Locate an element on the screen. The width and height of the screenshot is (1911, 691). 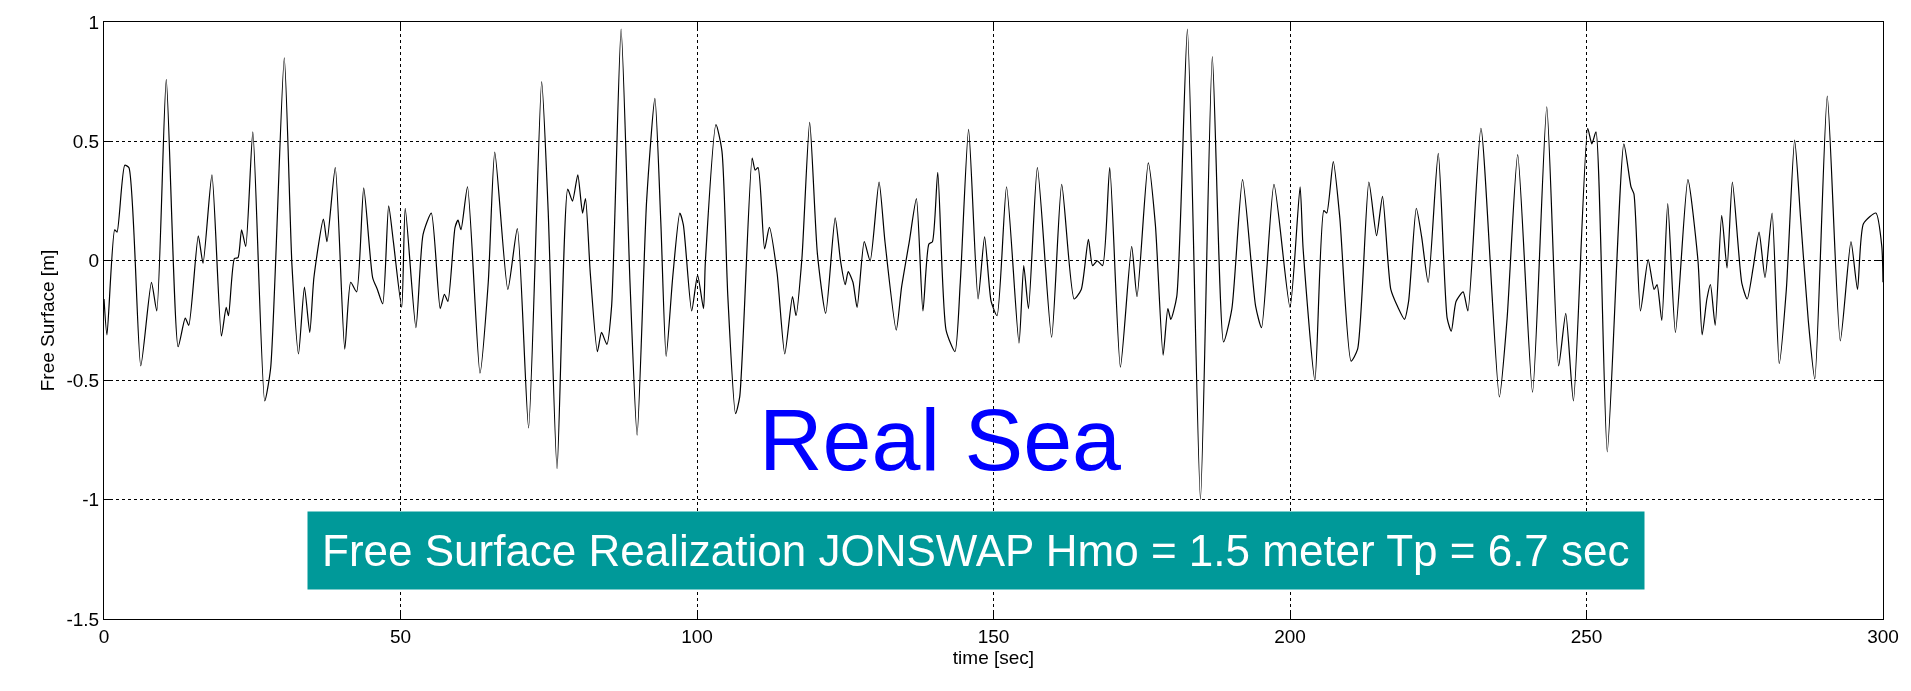
x-tick-label: 300 is located at coordinates (1883, 636).